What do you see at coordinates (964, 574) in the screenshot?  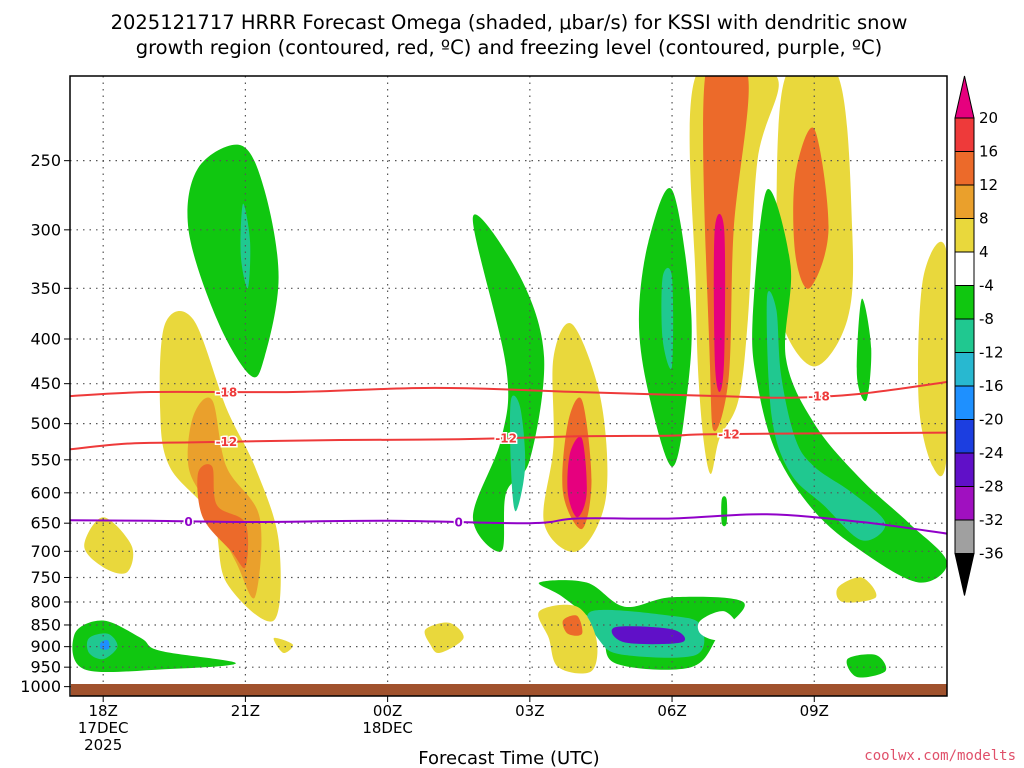 I see `colorbar-bottom-arrow` at bounding box center [964, 574].